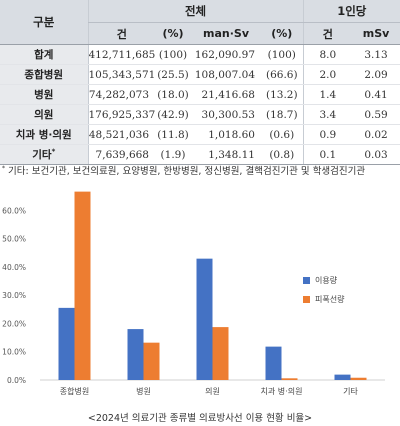  What do you see at coordinates (173, 54) in the screenshot?
I see `cell-cases-pct: (100)` at bounding box center [173, 54].